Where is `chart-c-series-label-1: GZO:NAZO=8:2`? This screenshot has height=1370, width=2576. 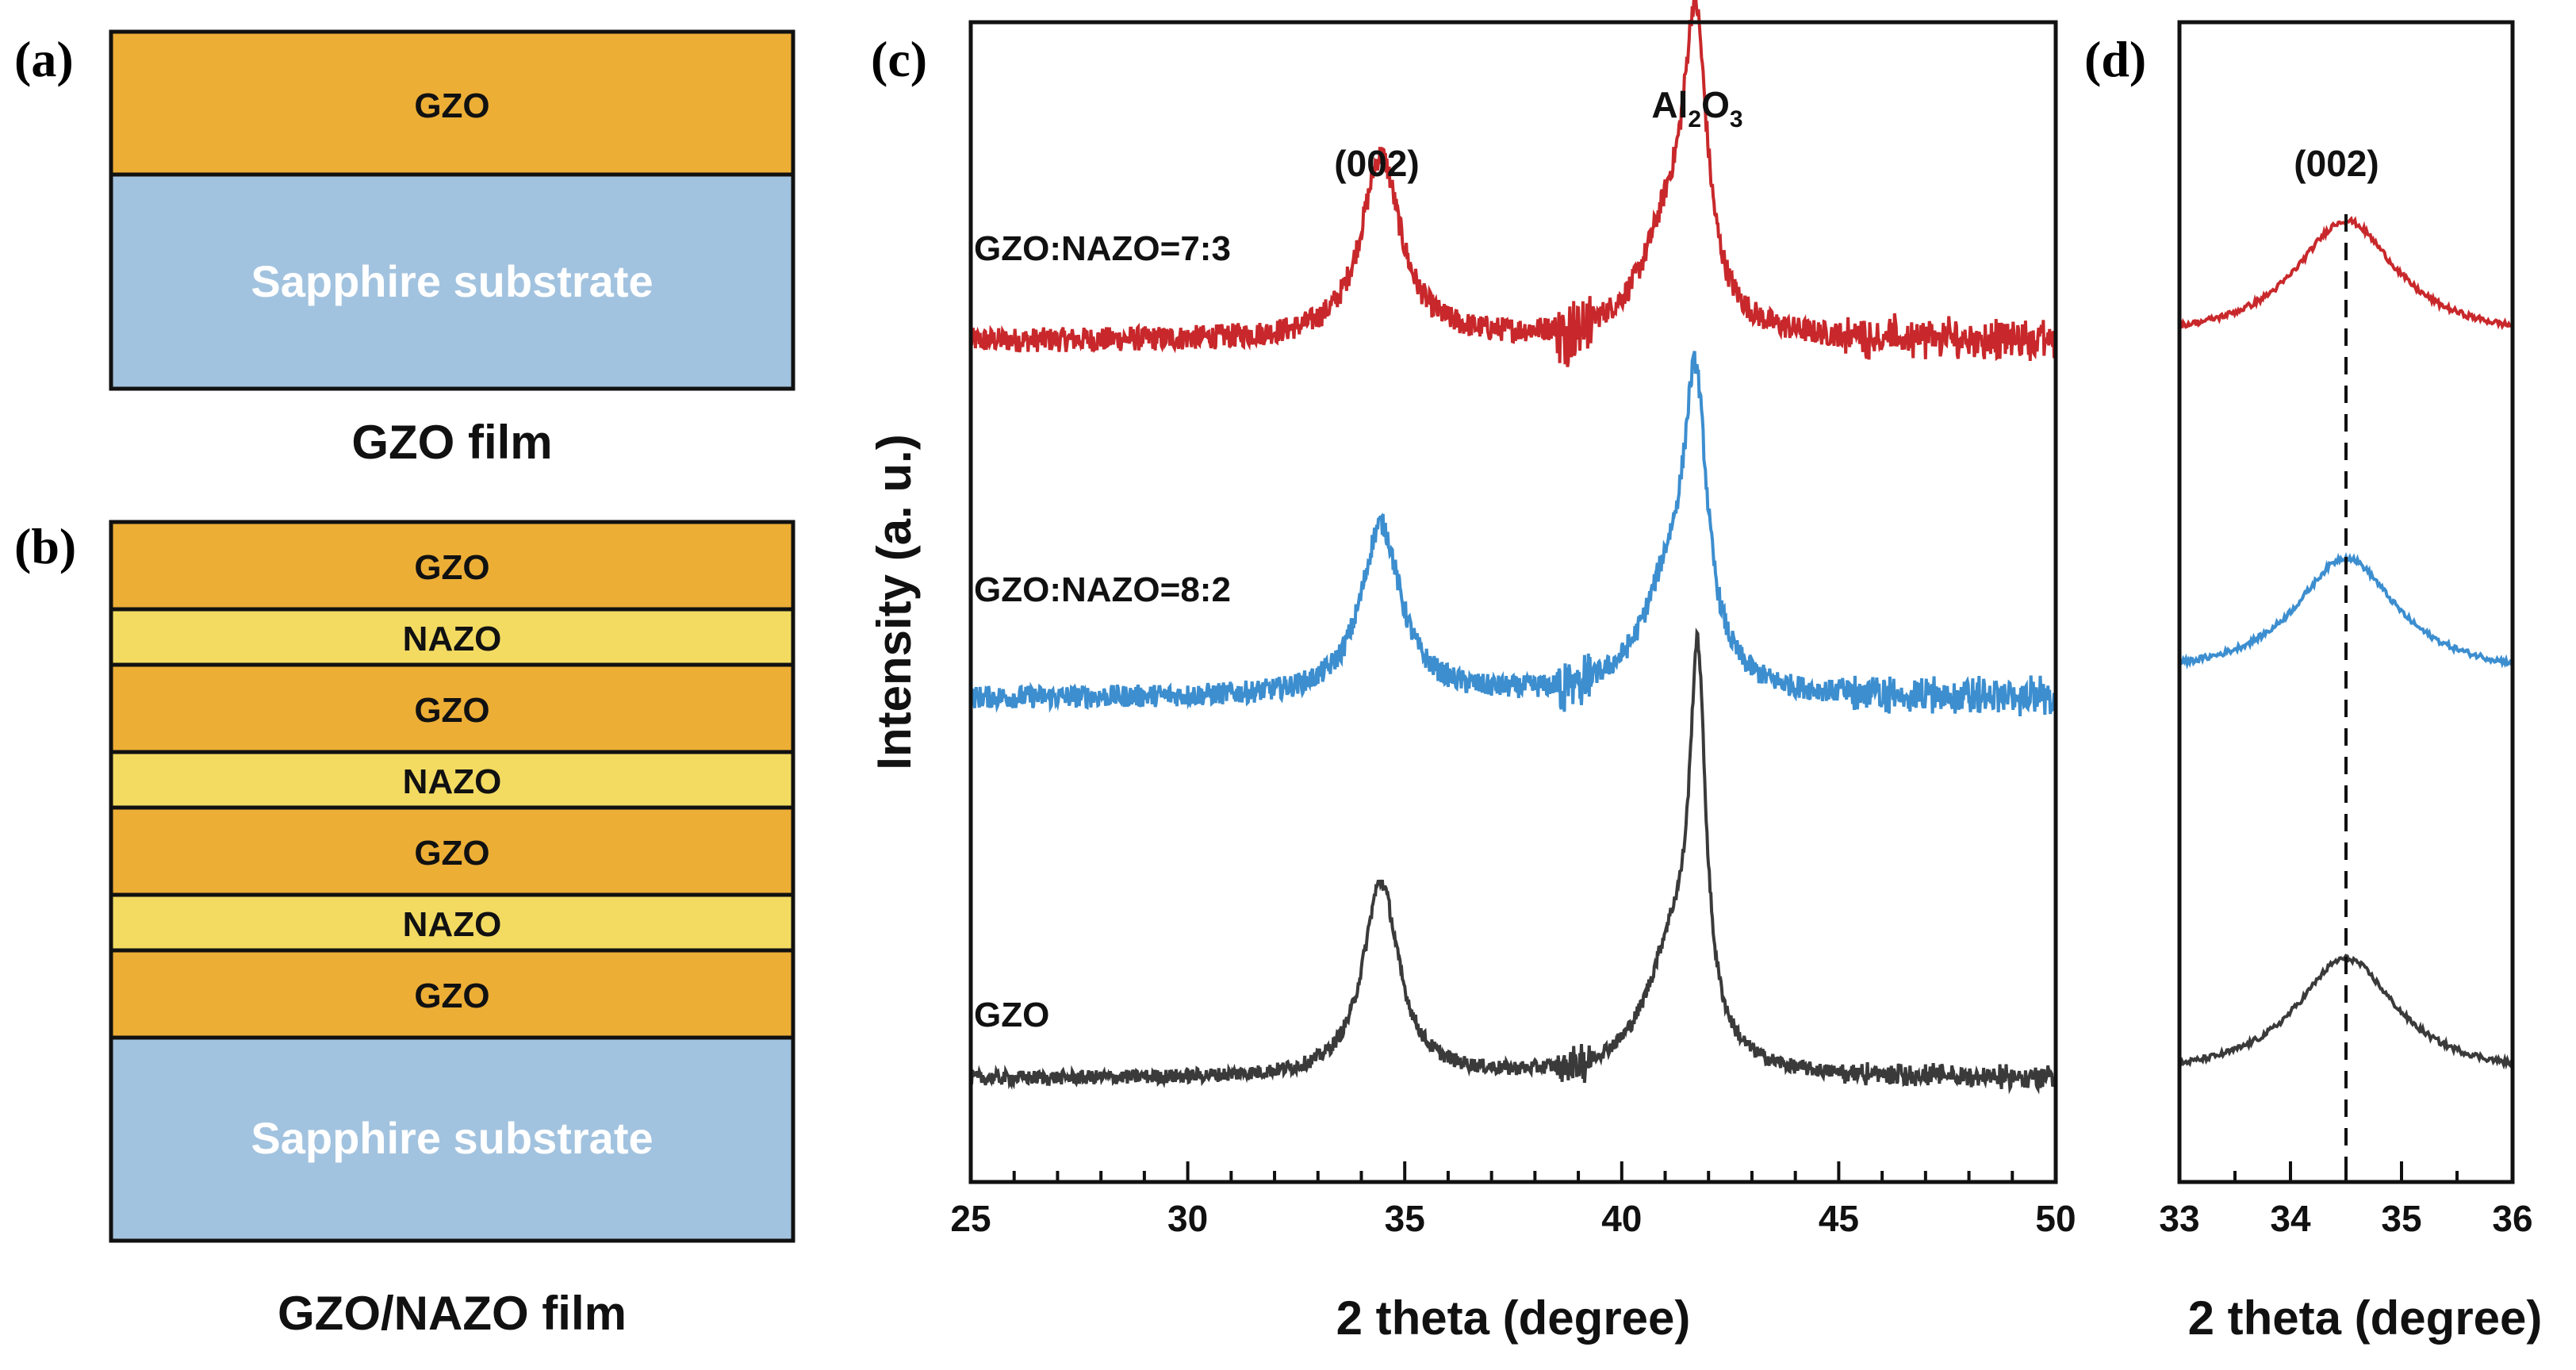 chart-c-series-label-1: GZO:NAZO=8:2 is located at coordinates (1102, 589).